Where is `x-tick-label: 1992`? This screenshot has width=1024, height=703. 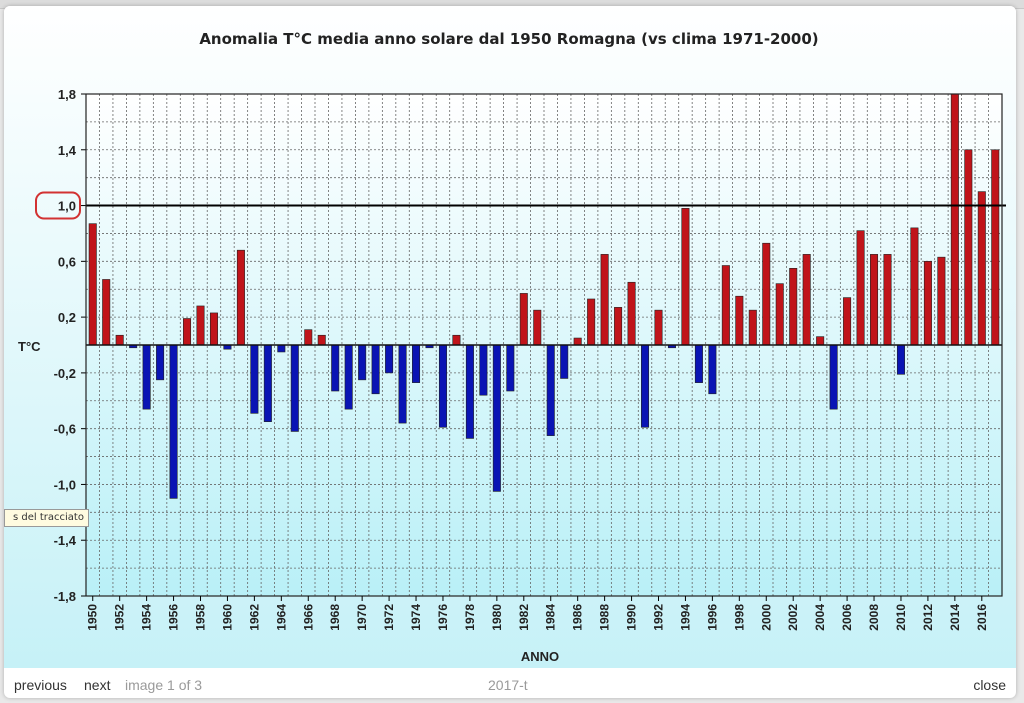 x-tick-label: 1992 is located at coordinates (659, 617).